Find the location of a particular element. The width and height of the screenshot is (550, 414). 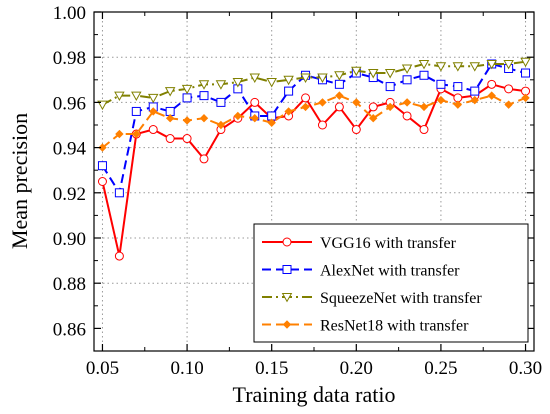

legend-entry: VGG16 with transfer is located at coordinates (359, 243).